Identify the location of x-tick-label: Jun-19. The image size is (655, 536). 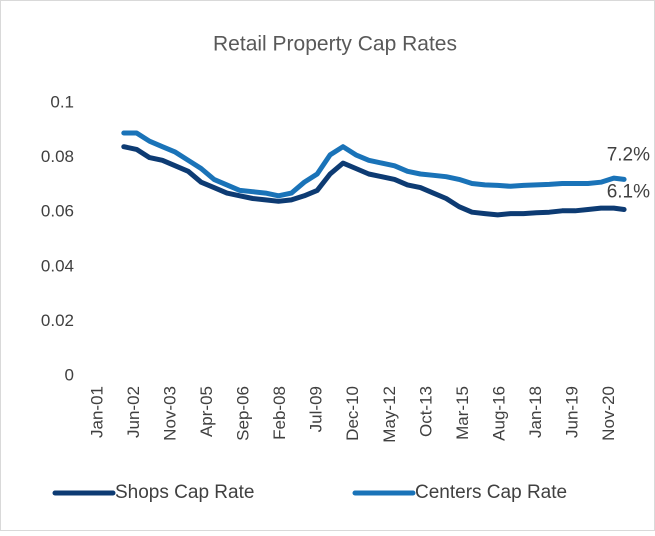
(571, 412).